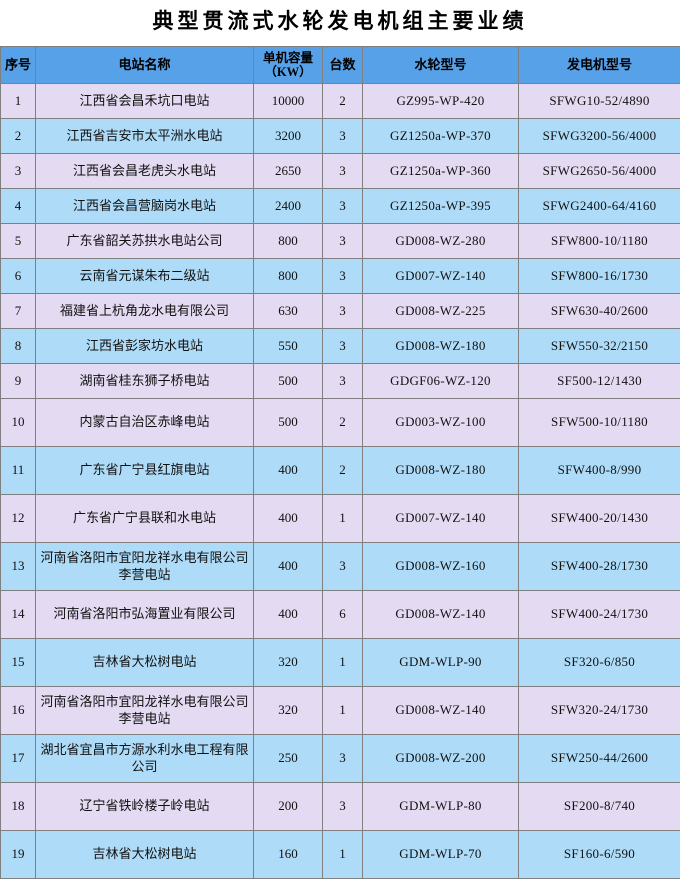 The image size is (680, 883). What do you see at coordinates (440, 101) in the screenshot?
I see `cell-turbine-model: GZ995-WP-420` at bounding box center [440, 101].